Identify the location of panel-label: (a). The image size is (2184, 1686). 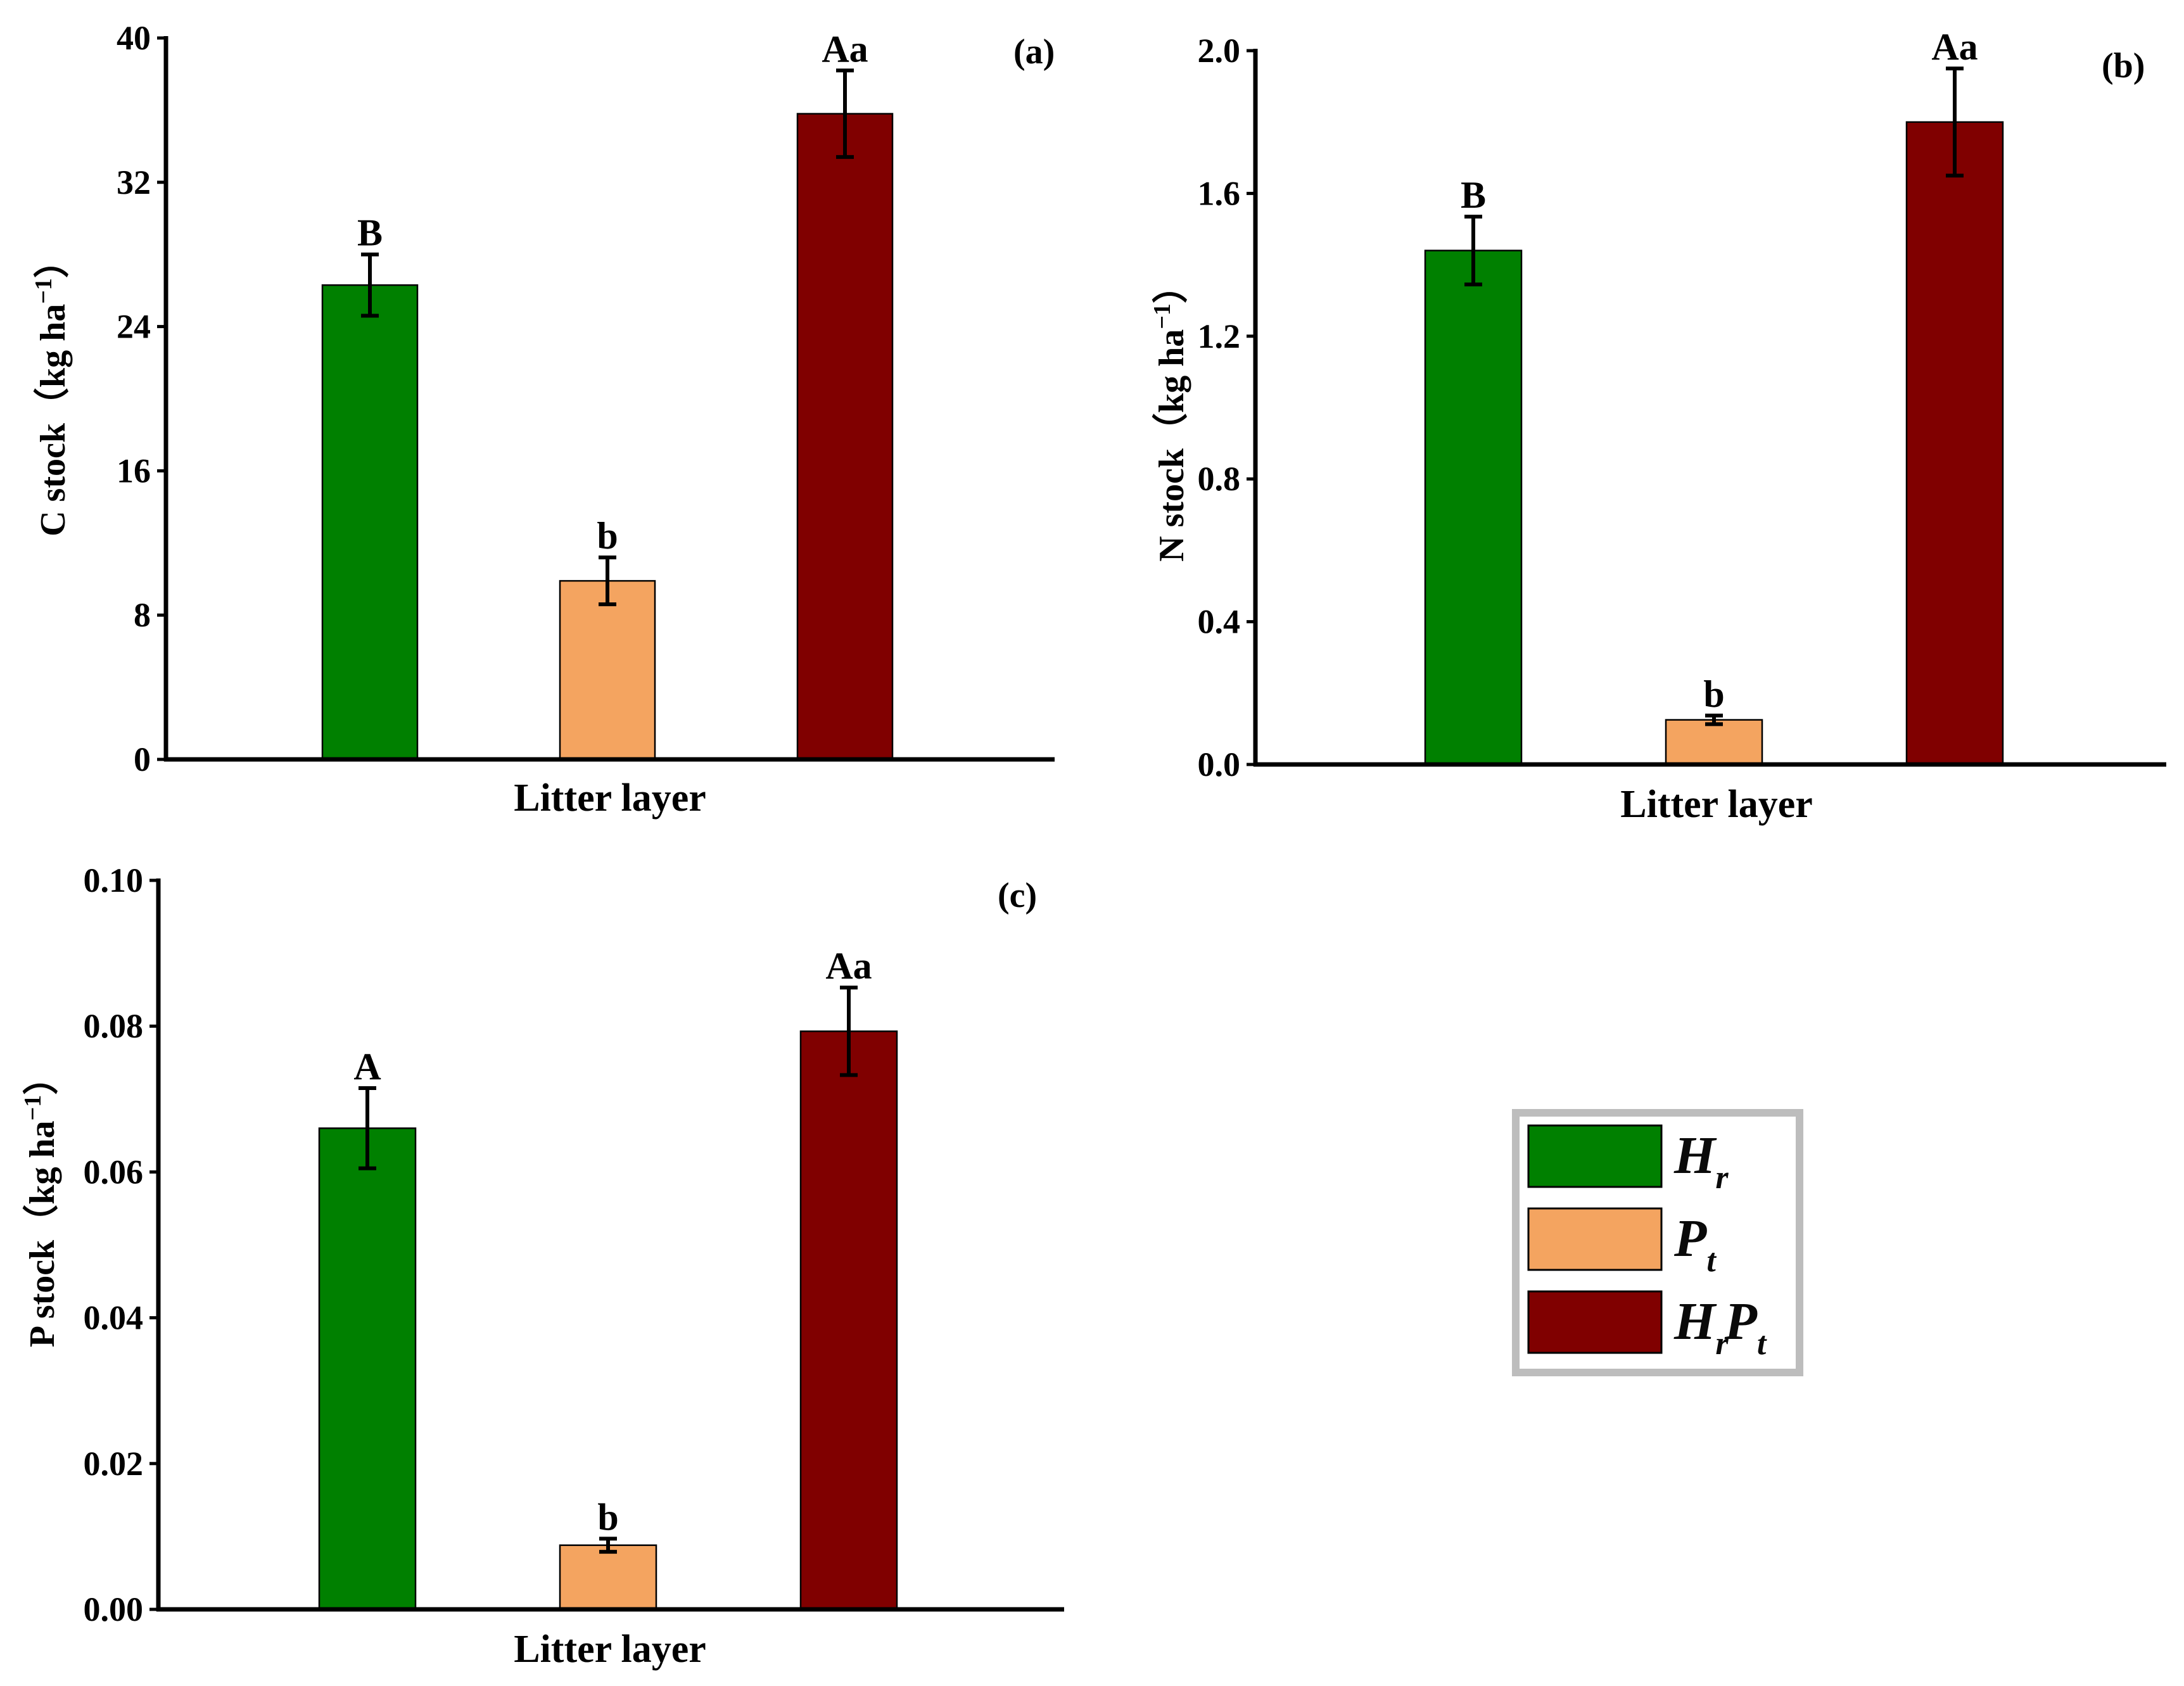
(1034, 52).